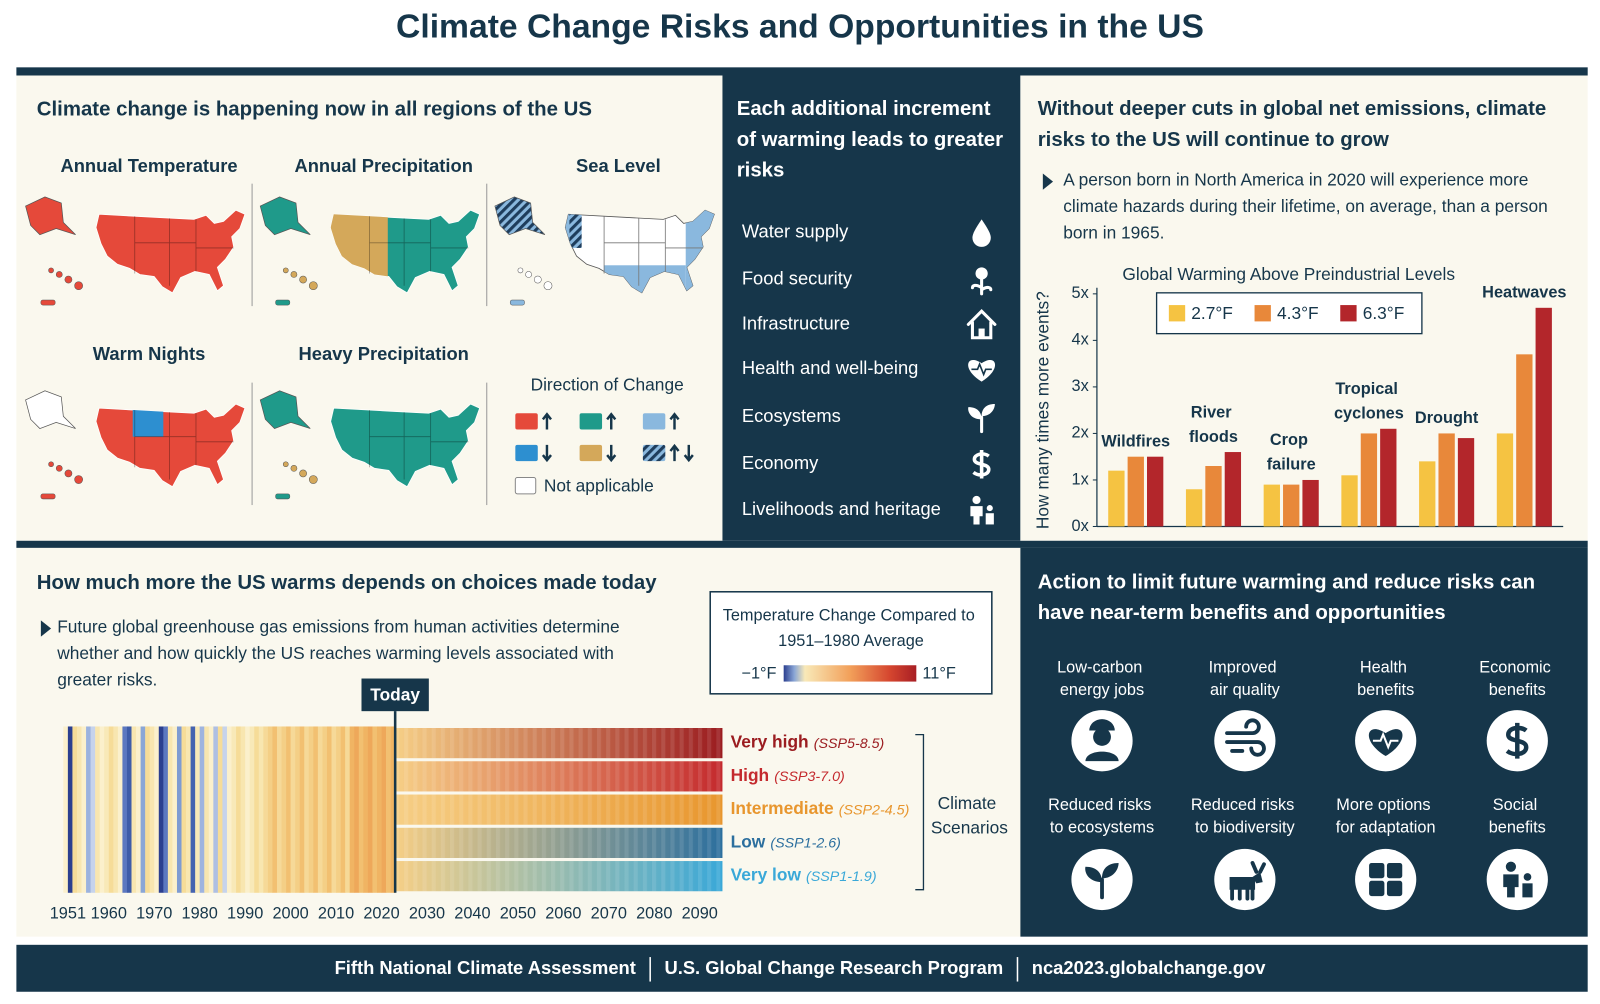  What do you see at coordinates (761, 171) in the screenshot?
I see `text-line: risks` at bounding box center [761, 171].